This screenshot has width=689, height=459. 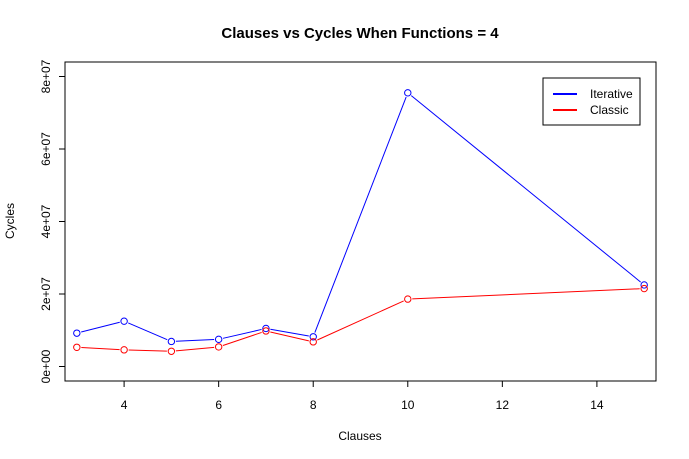 What do you see at coordinates (218, 405) in the screenshot?
I see `x-tick-label: 6` at bounding box center [218, 405].